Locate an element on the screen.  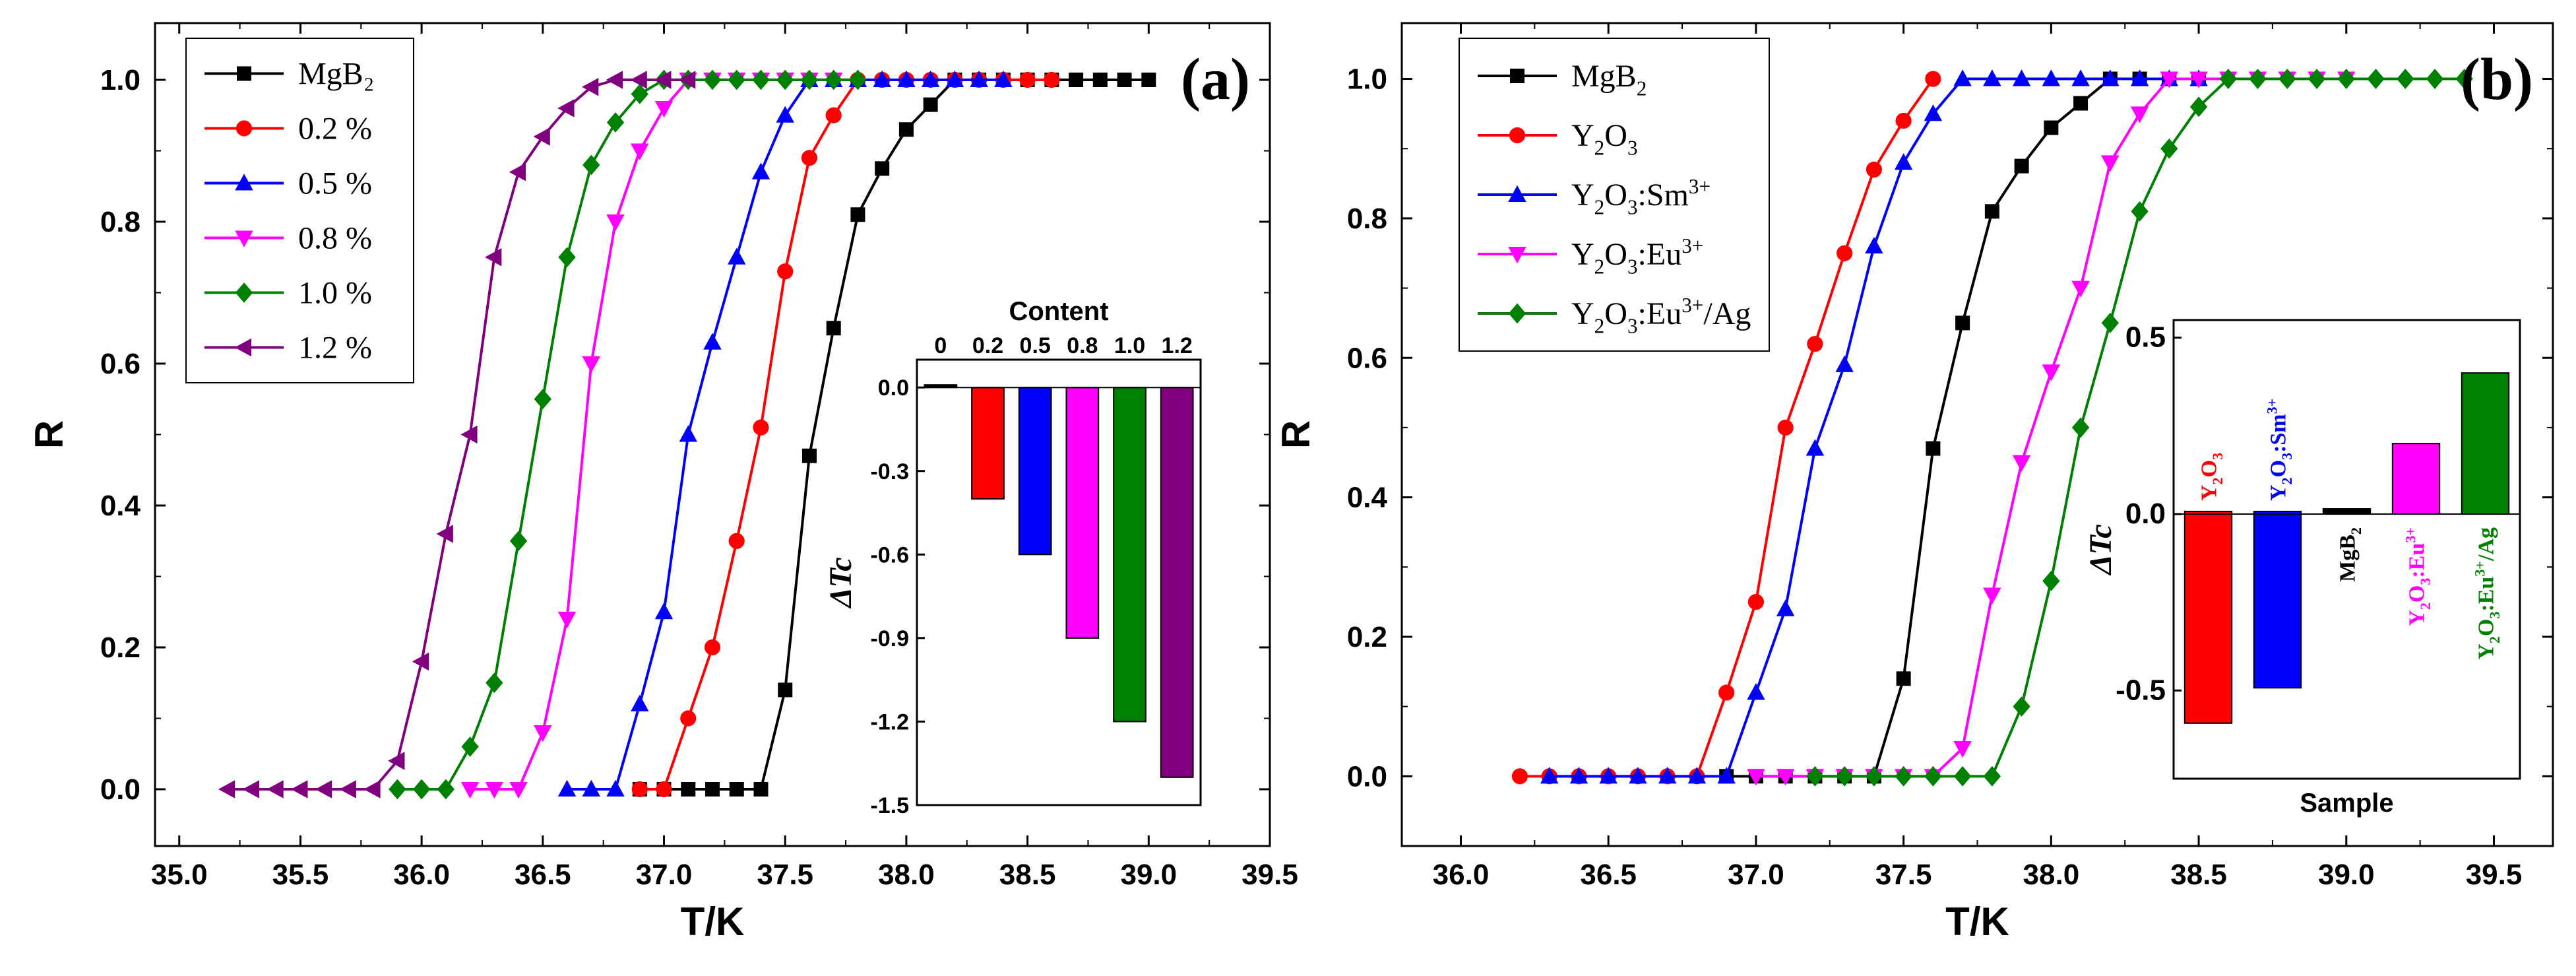
y-tick-label: 0.0 is located at coordinates (1367, 776).